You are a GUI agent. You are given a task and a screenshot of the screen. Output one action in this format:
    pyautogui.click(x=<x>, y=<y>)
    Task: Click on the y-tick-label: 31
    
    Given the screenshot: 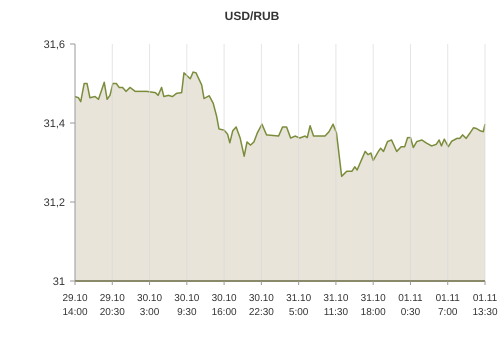 What is the action you would take?
    pyautogui.click(x=58, y=282)
    